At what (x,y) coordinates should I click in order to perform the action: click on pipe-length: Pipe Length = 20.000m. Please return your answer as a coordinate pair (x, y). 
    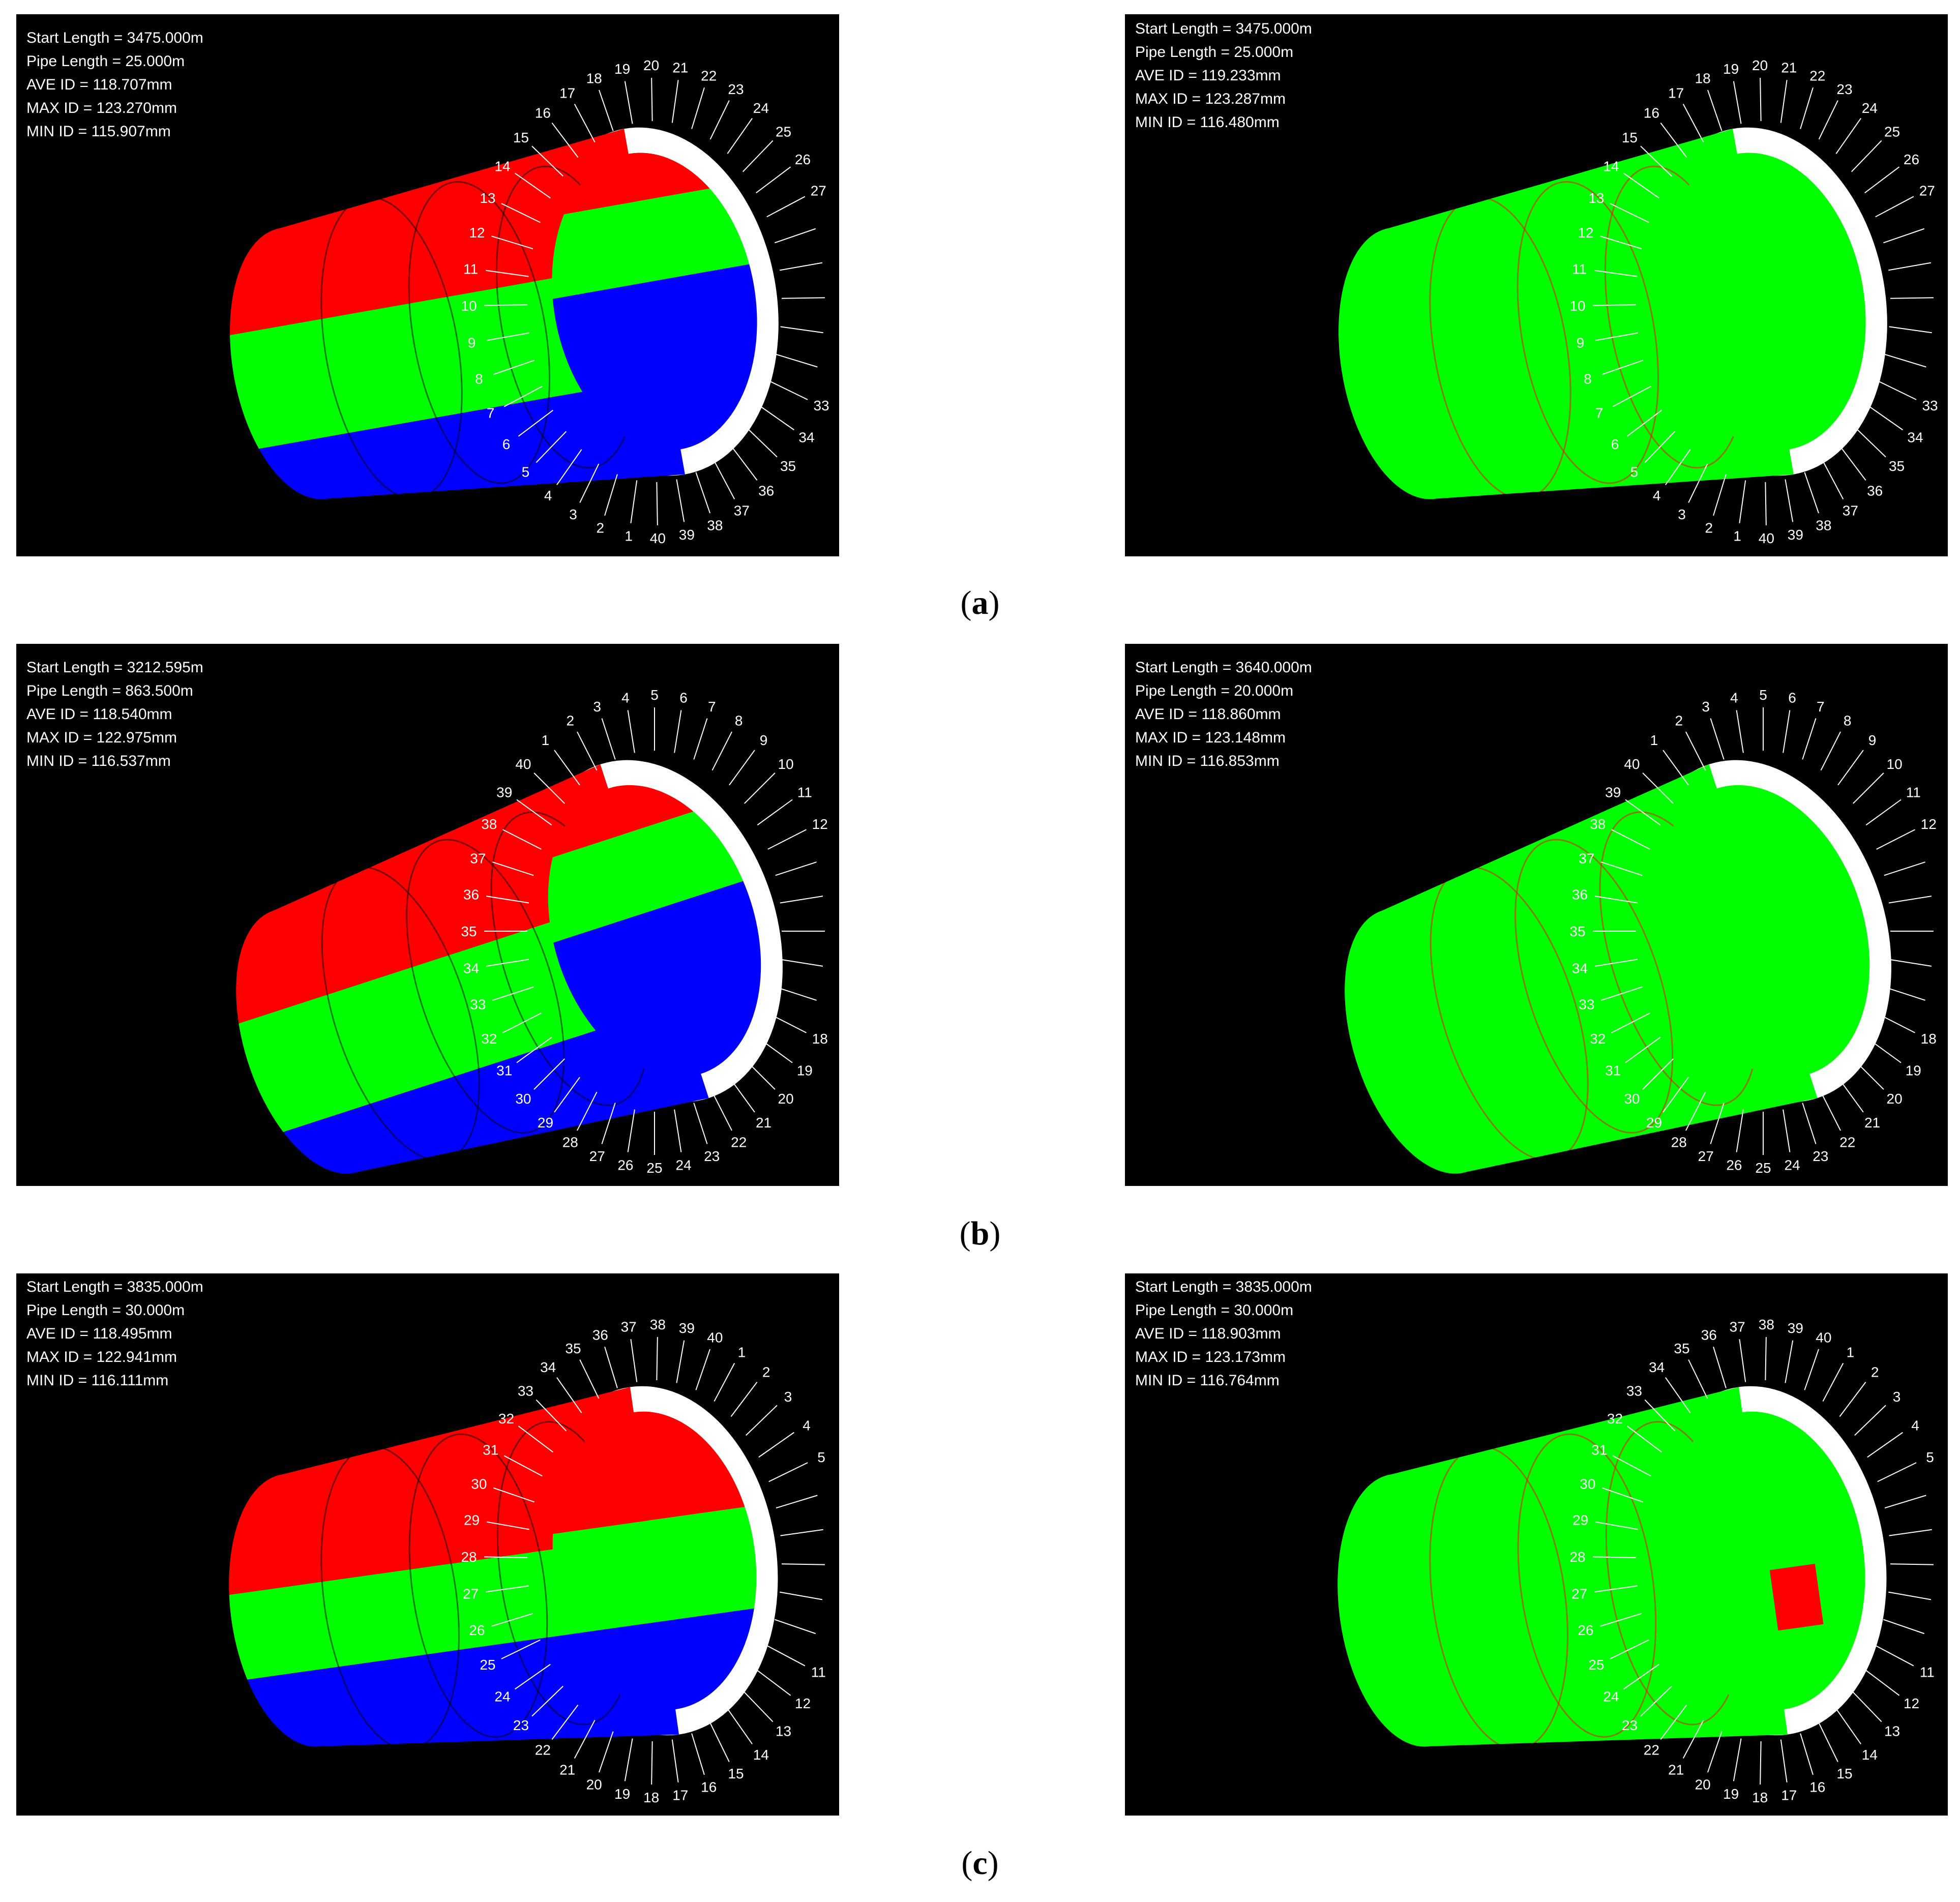
    Looking at the image, I should click on (1214, 690).